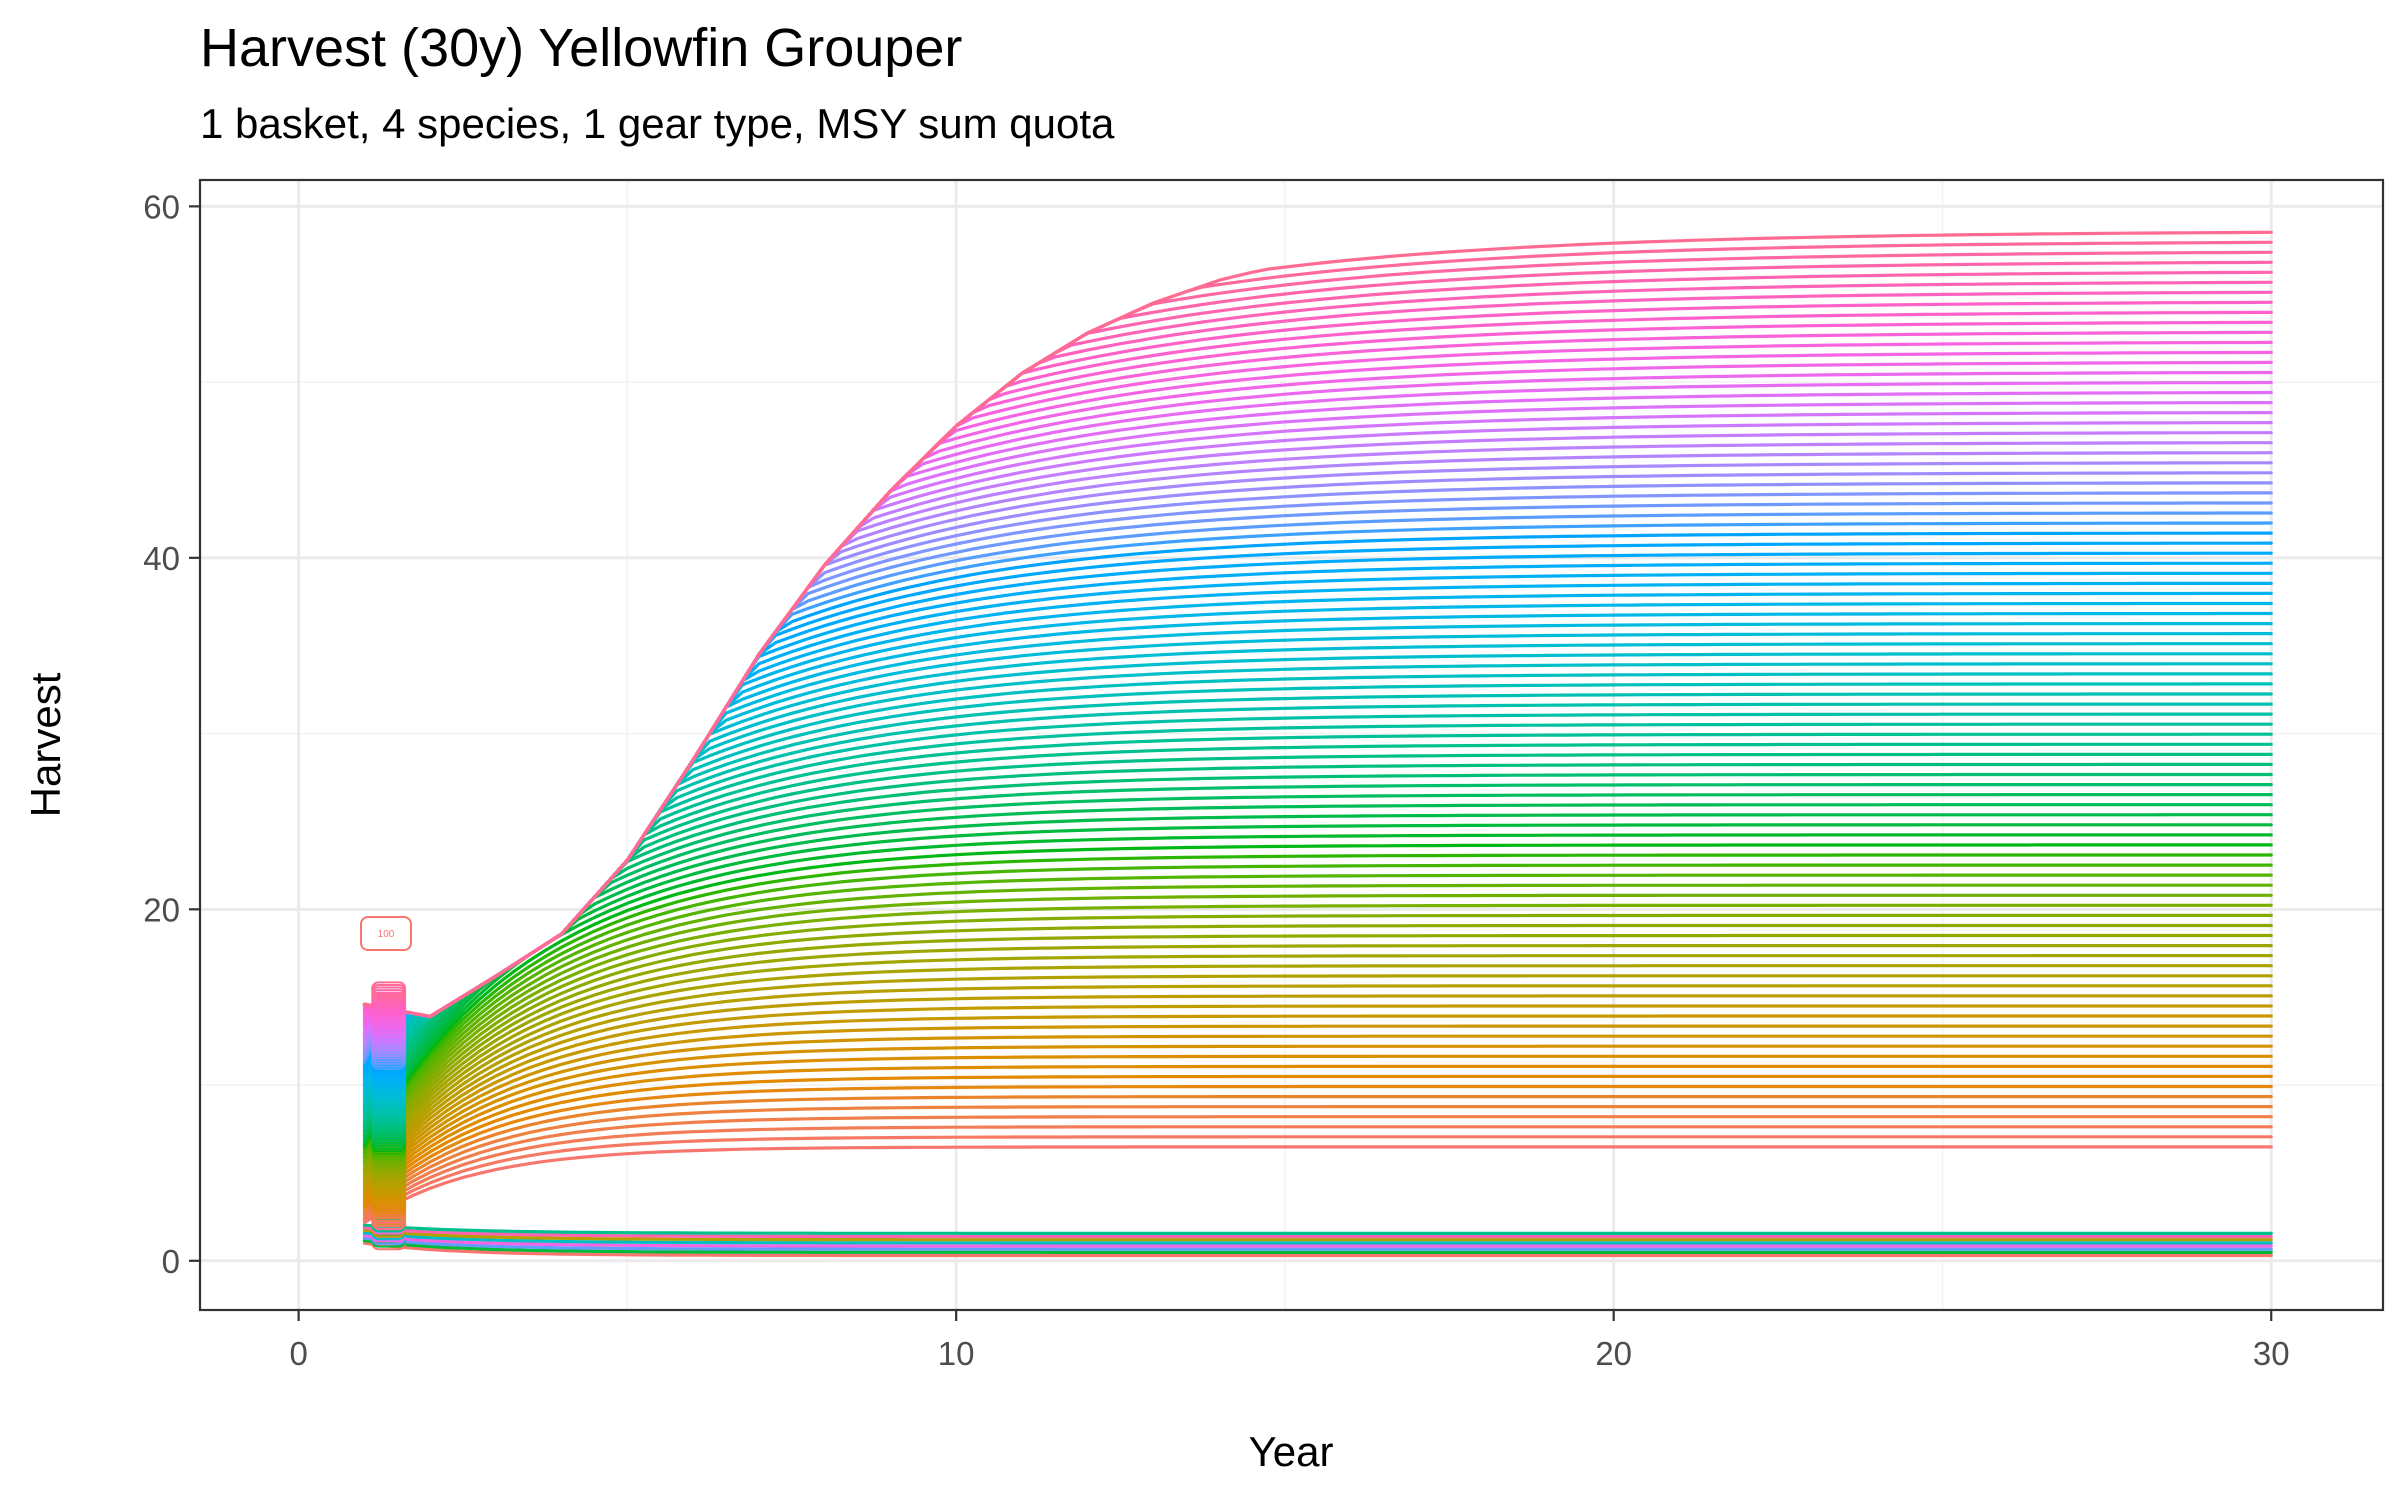  What do you see at coordinates (161, 558) in the screenshot?
I see `y-tick-label: 40` at bounding box center [161, 558].